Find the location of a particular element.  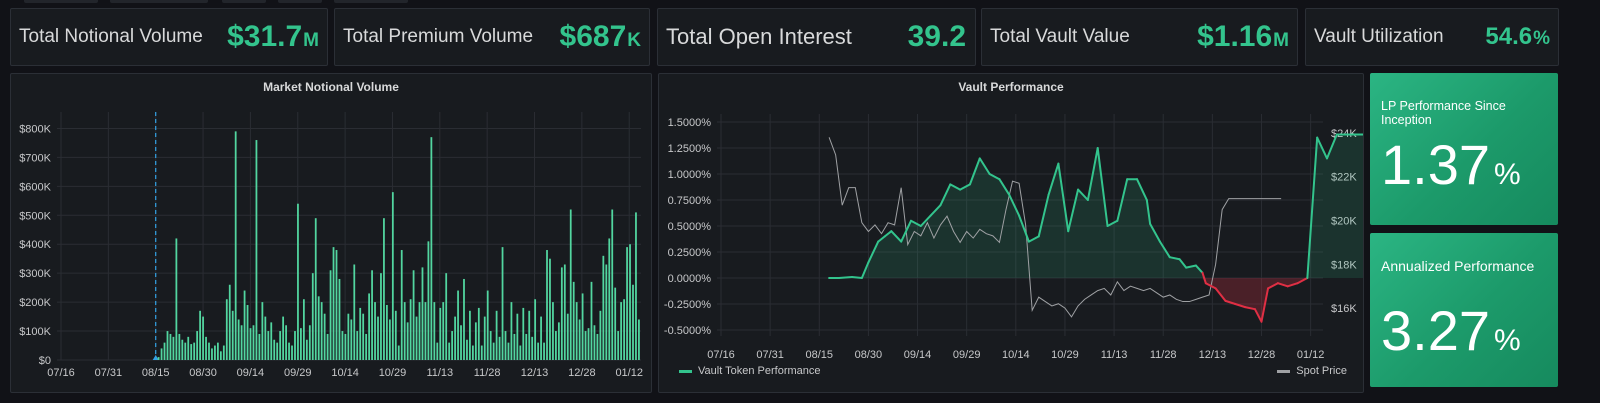

stat-label: Vault Utilization is located at coordinates (1379, 36).